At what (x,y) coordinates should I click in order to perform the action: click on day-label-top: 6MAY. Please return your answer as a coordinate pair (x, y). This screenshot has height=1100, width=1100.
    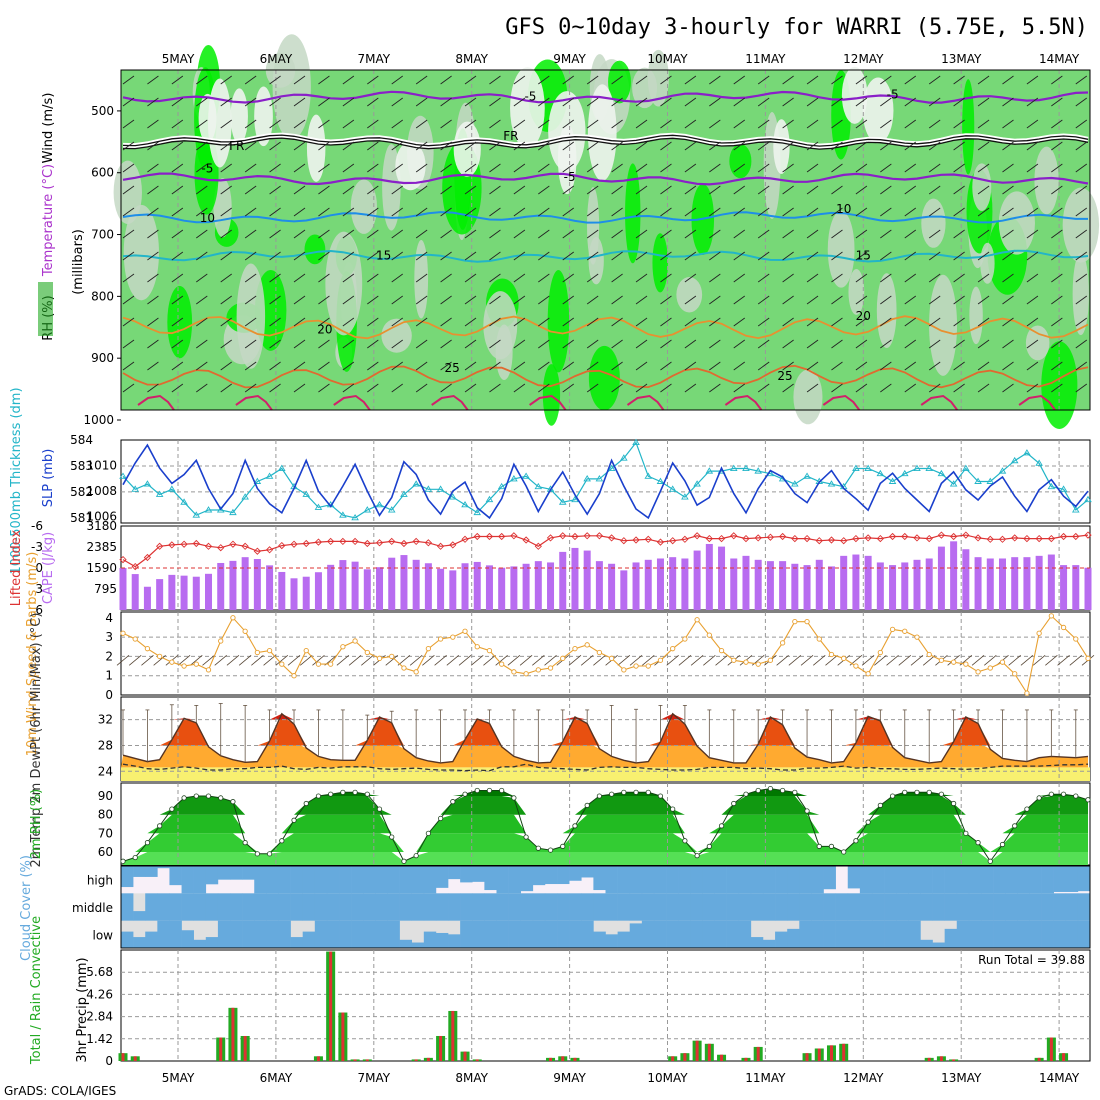
    Looking at the image, I should click on (276, 59).